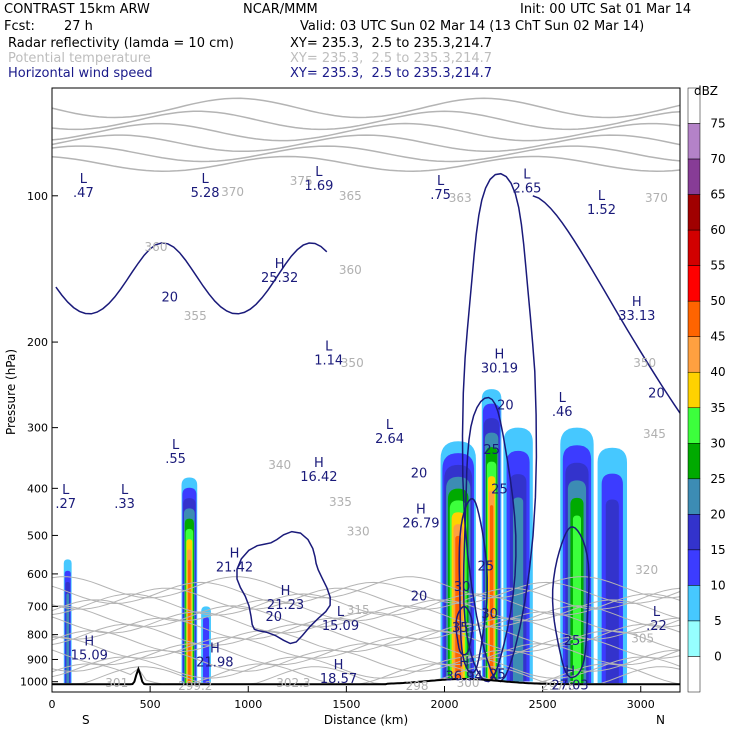  What do you see at coordinates (717, 266) in the screenshot?
I see `colorbar-level-label: 55` at bounding box center [717, 266].